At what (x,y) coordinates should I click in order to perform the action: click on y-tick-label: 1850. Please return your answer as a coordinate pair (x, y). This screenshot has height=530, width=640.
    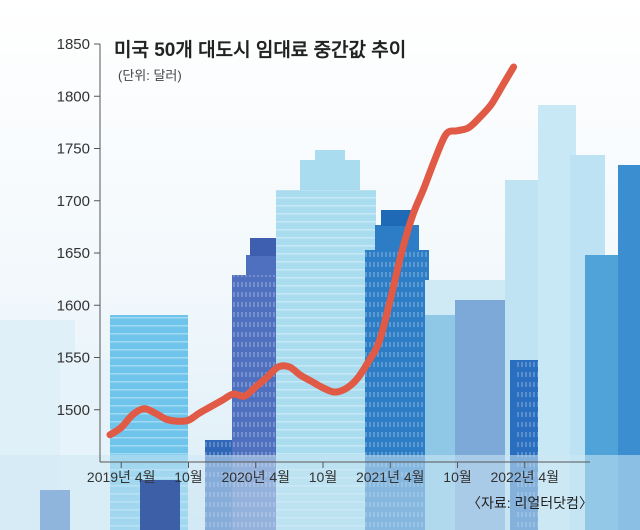
    Looking at the image, I should click on (73, 44).